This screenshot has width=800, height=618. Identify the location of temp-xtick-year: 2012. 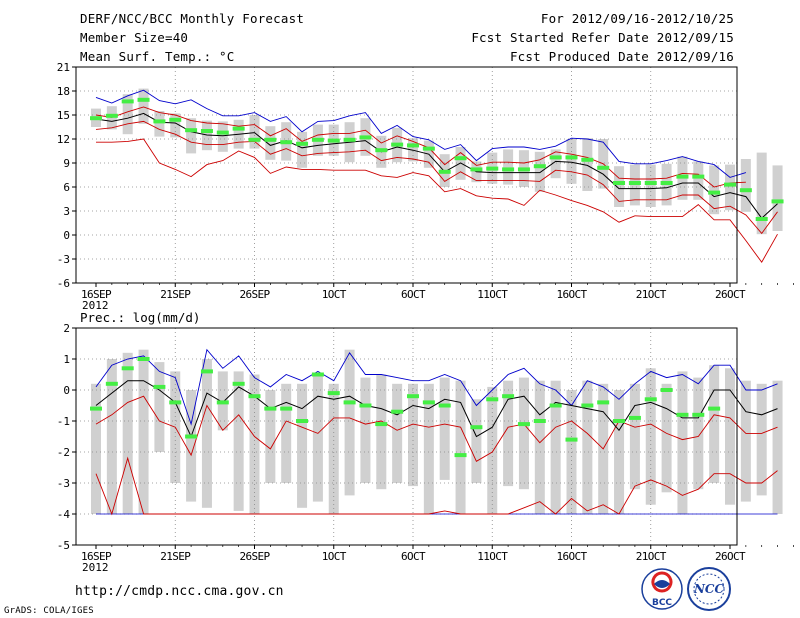
(95, 305).